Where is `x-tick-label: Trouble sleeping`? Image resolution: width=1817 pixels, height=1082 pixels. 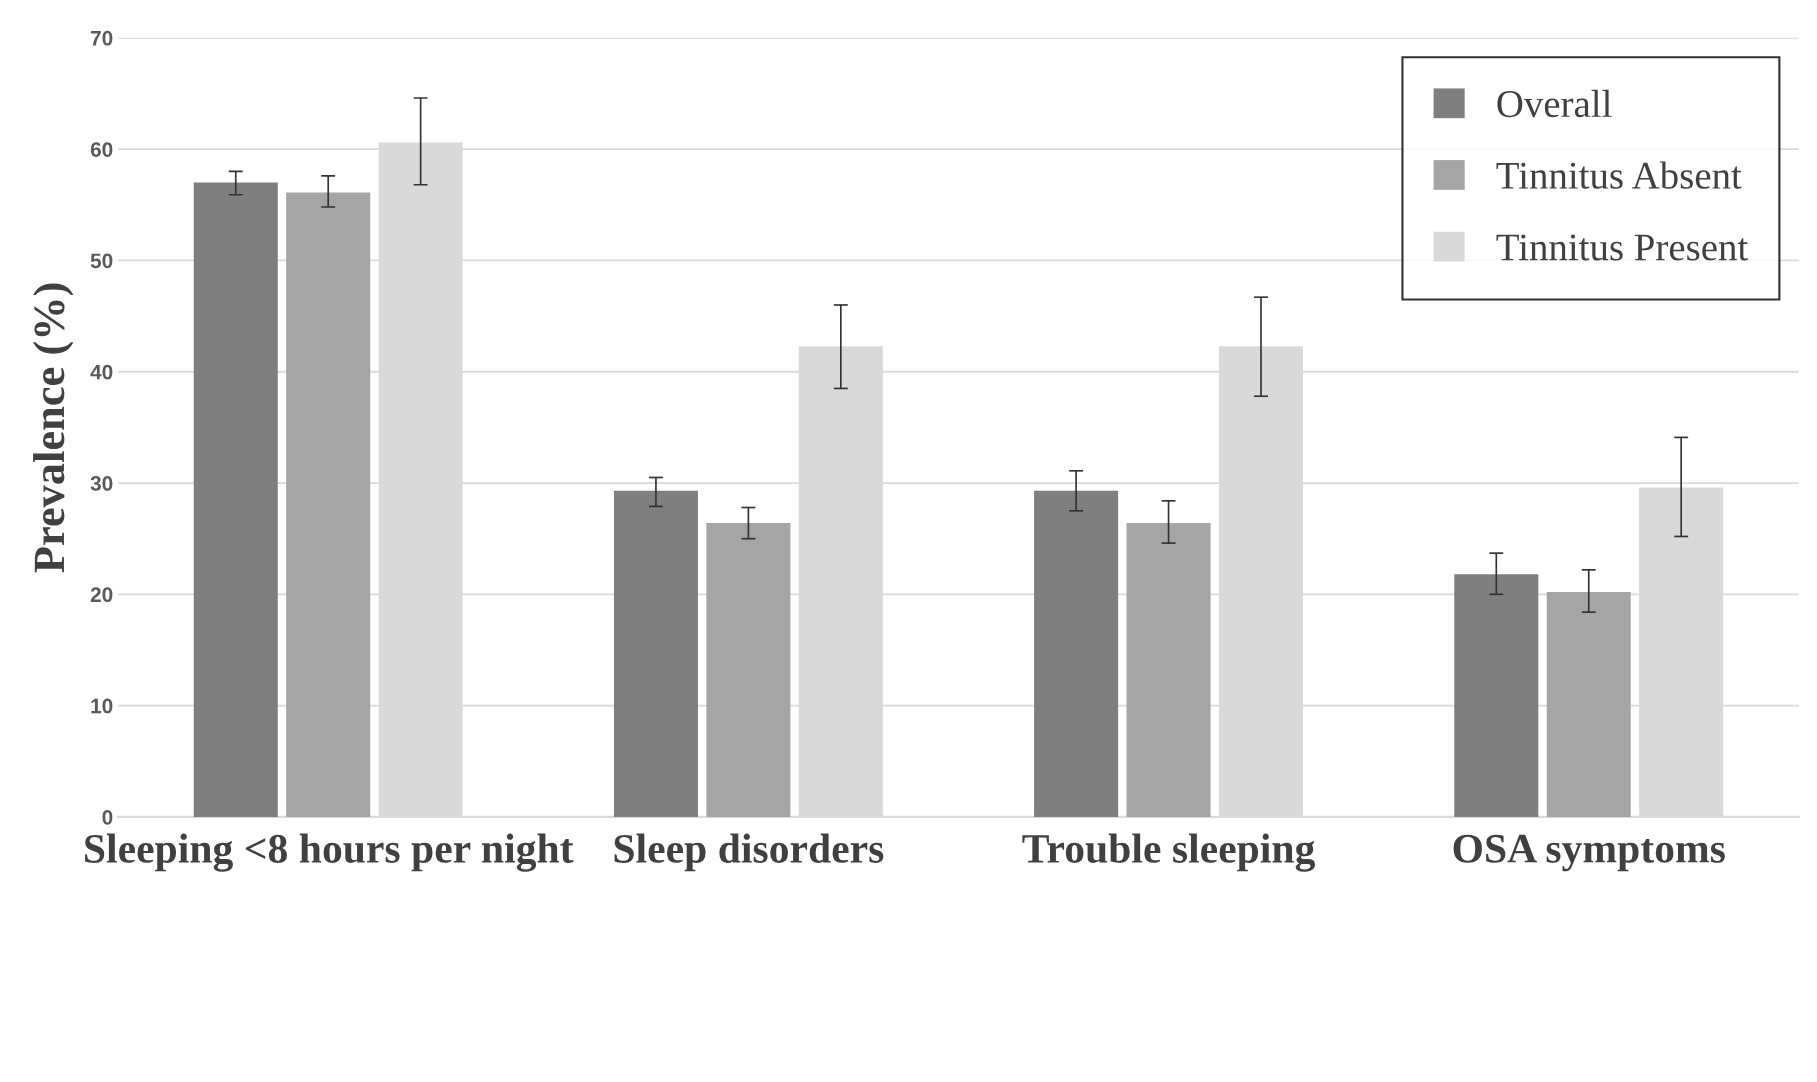 x-tick-label: Trouble sleeping is located at coordinates (1168, 852).